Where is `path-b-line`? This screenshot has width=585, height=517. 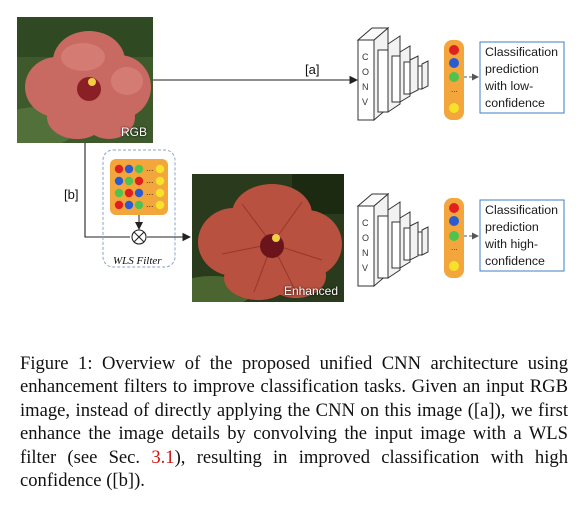 path-b-line is located at coordinates (107, 190).